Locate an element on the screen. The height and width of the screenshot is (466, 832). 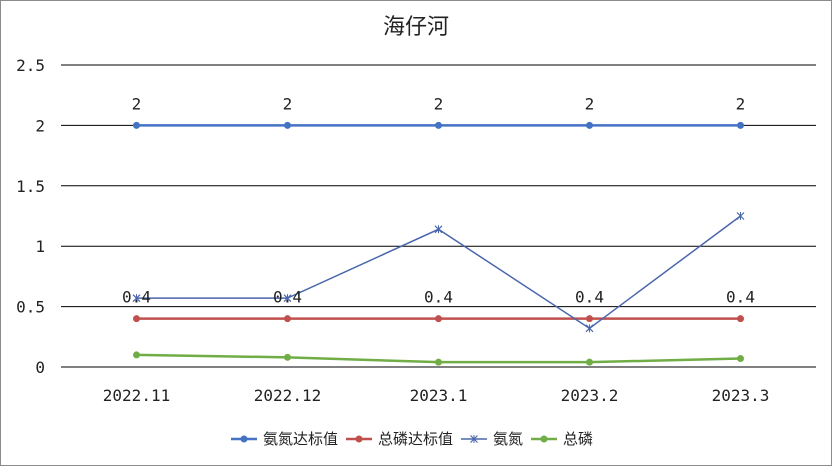
legend-label: 氨氮达标值 is located at coordinates (300, 439).